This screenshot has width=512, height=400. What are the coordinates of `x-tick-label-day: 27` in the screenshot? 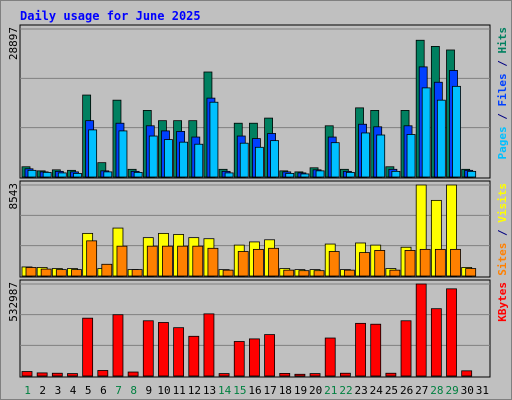 It's located at (421, 390).